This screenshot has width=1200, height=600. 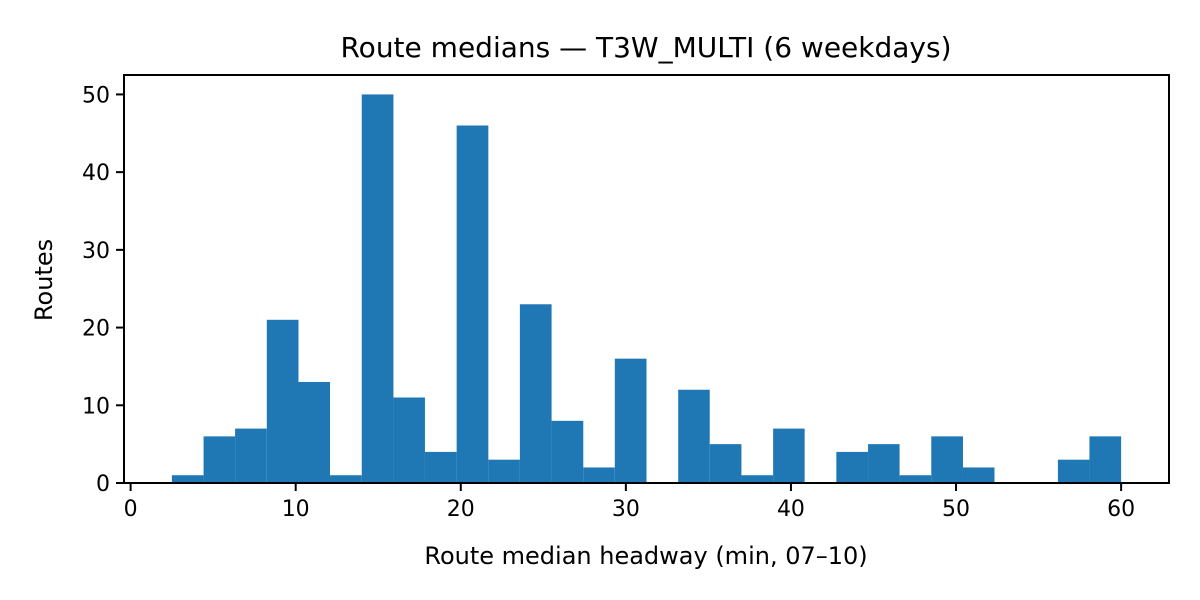 I want to click on chart-title: Route medians — T3W_MULTI (6 weekdays), so click(x=645, y=47).